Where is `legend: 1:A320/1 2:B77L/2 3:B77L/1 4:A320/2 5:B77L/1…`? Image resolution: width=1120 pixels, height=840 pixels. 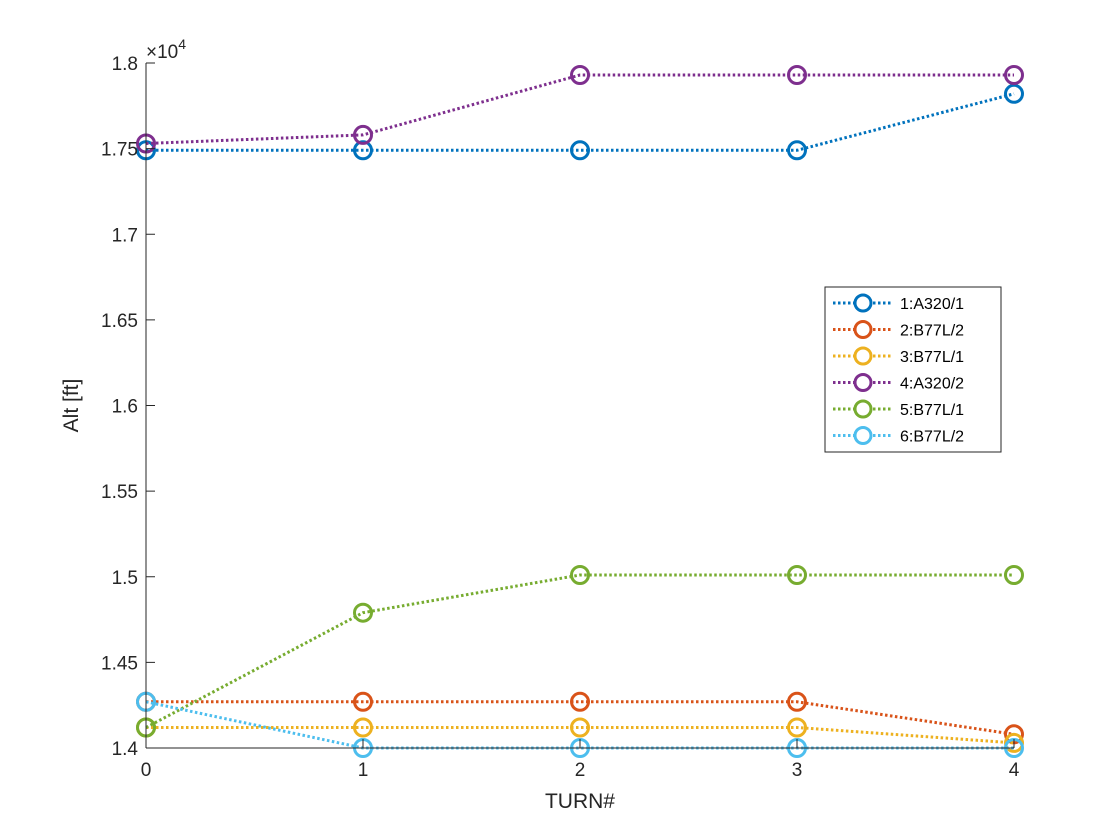 legend: 1:A320/1 2:B77L/2 3:B77L/1 4:A320/2 5:B77L/1… is located at coordinates (913, 369).